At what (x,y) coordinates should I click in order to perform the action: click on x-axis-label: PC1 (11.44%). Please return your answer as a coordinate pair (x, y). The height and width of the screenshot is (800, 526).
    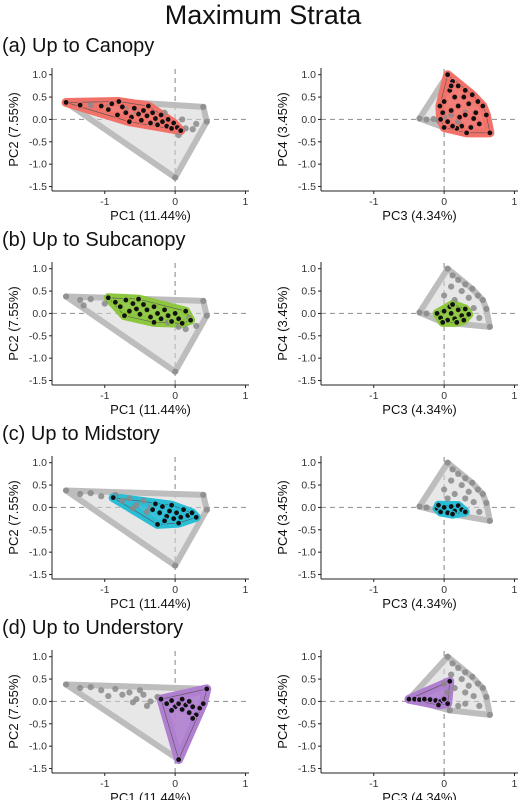
    Looking at the image, I should click on (150, 215).